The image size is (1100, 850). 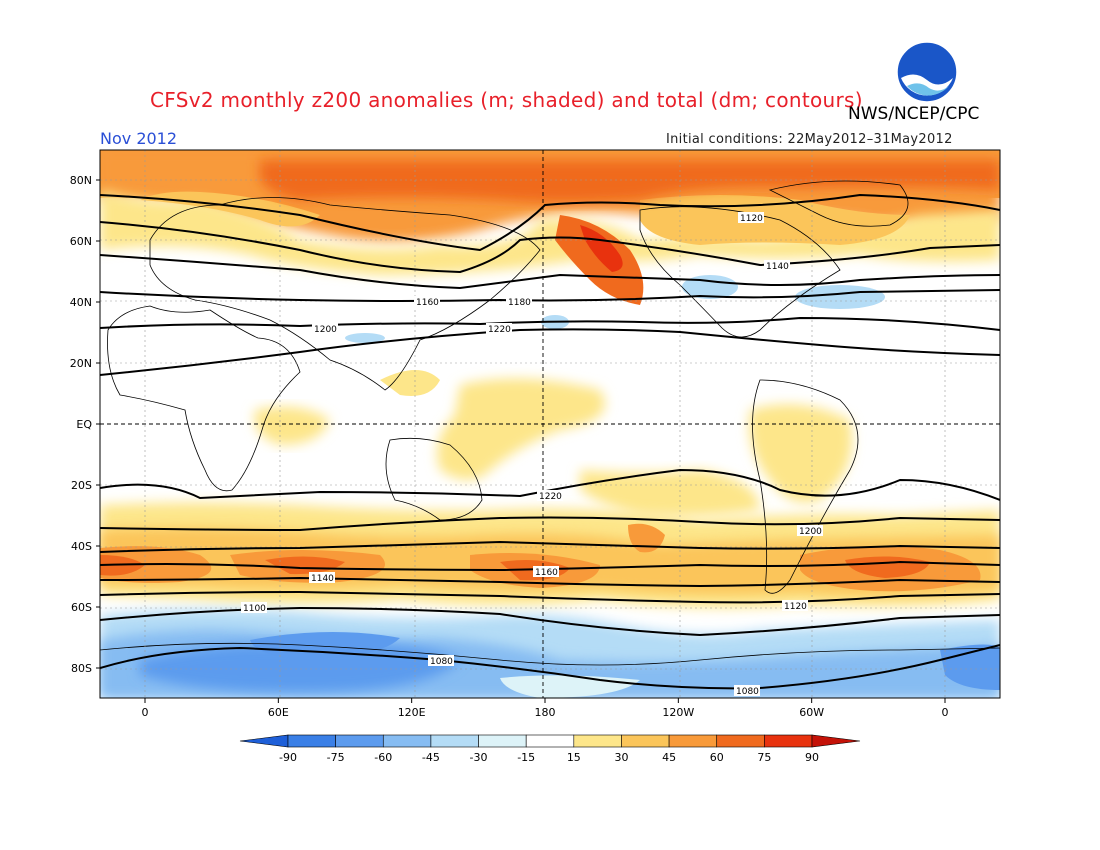 What do you see at coordinates (669, 757) in the screenshot?
I see `colorbar-label: 45` at bounding box center [669, 757].